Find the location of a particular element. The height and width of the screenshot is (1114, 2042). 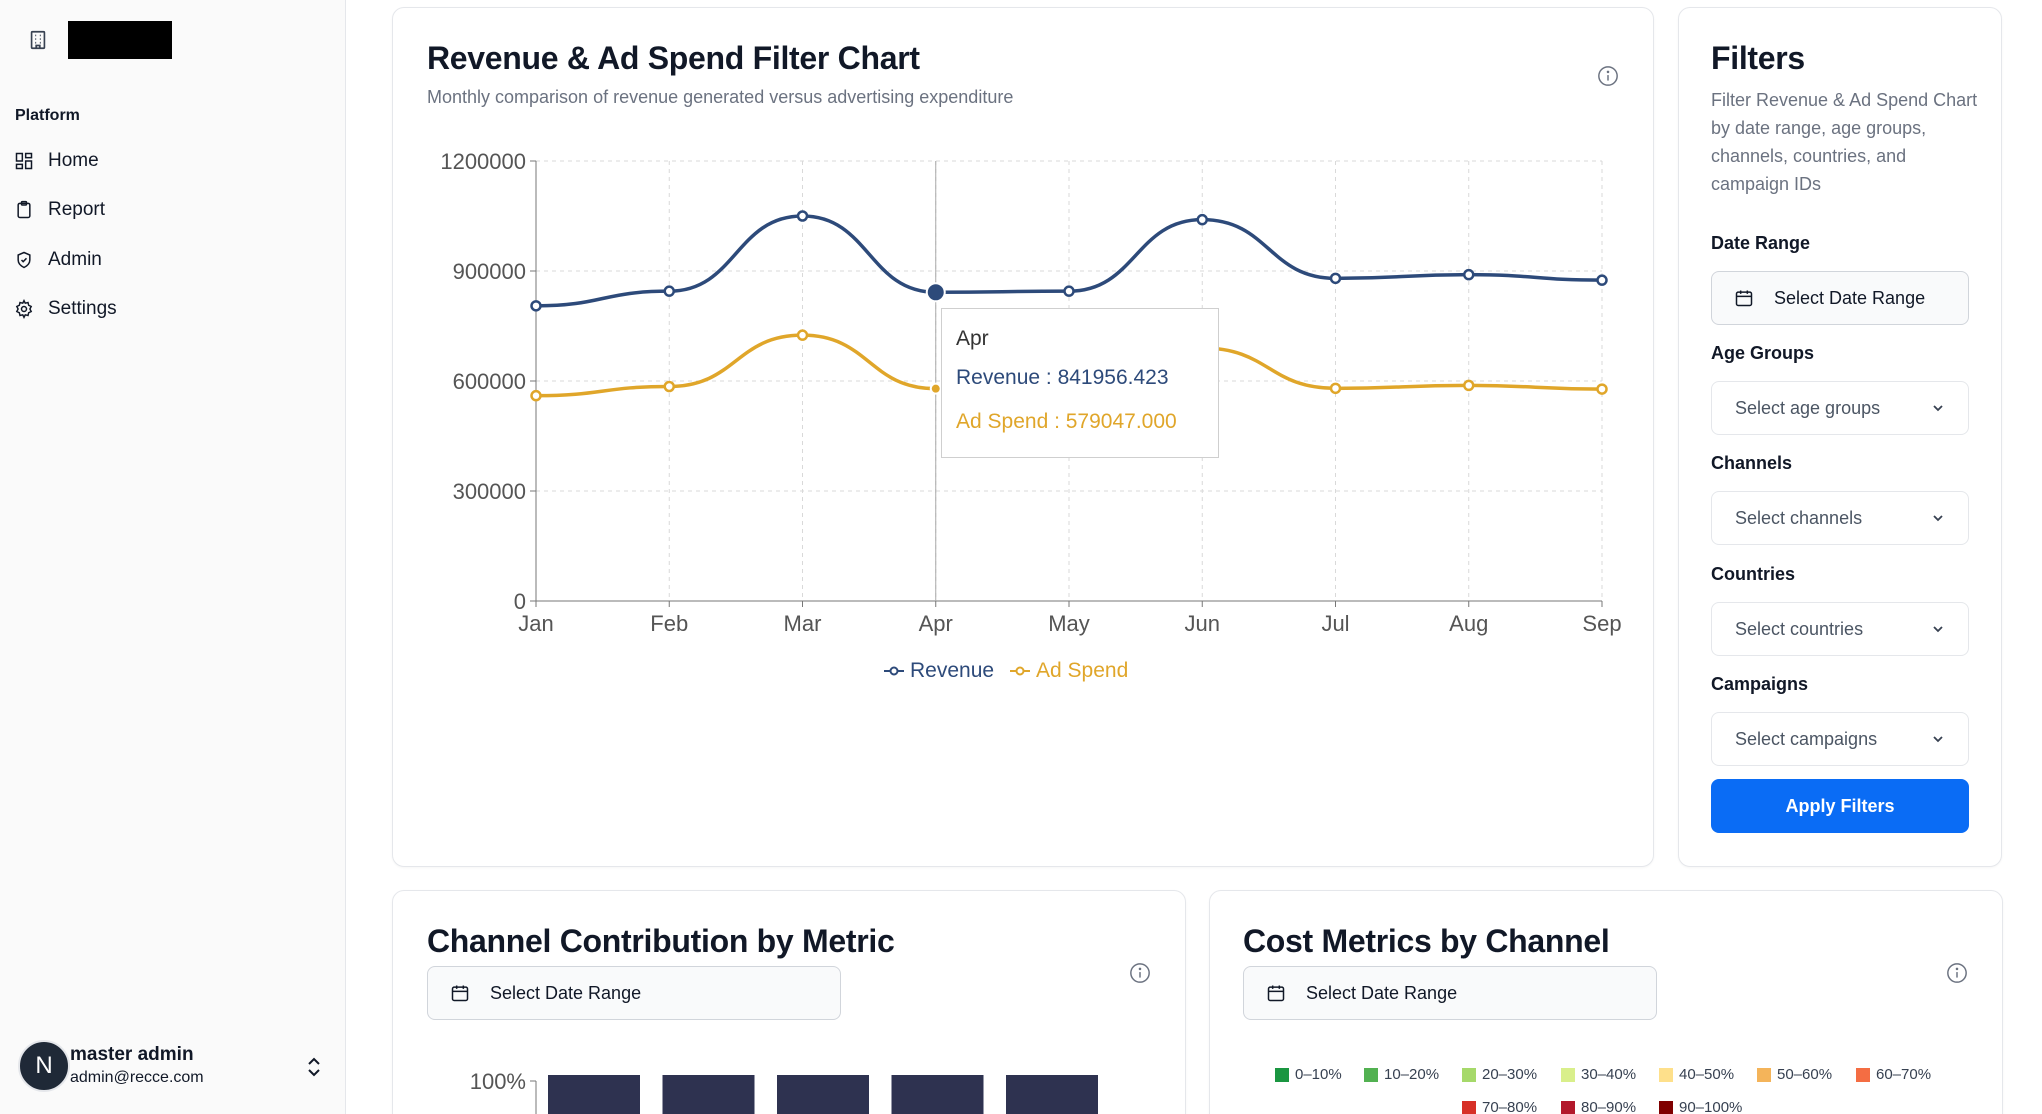

x-tick-label: May is located at coordinates (1069, 623).